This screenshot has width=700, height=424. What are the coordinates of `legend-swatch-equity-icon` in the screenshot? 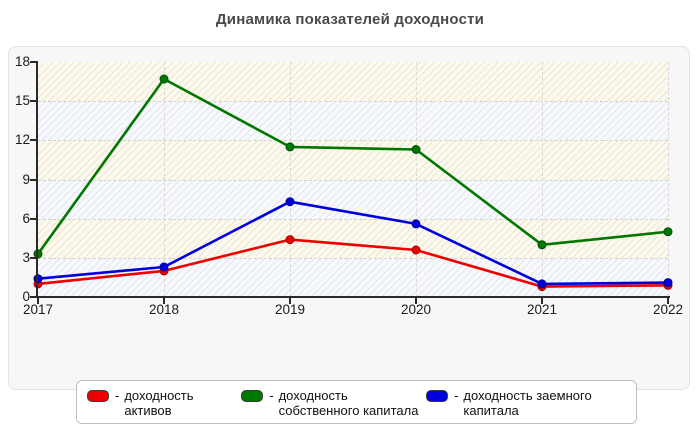 It's located at (252, 396).